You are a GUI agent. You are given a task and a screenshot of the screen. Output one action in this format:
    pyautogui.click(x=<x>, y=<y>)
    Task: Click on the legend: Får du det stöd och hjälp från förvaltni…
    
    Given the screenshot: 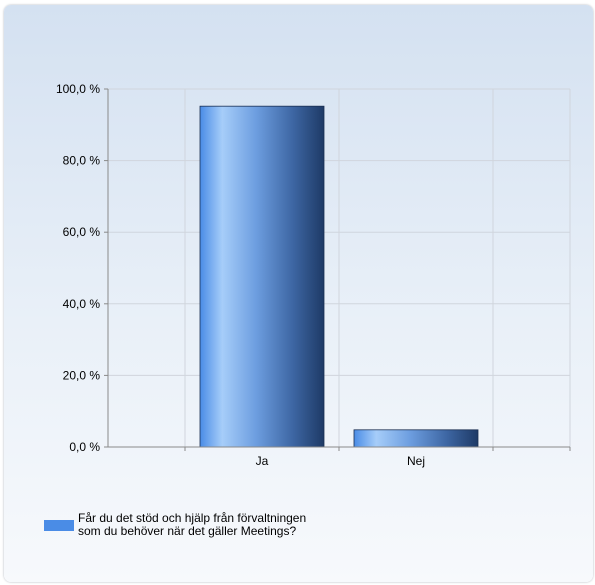 What is the action you would take?
    pyautogui.click(x=176, y=525)
    